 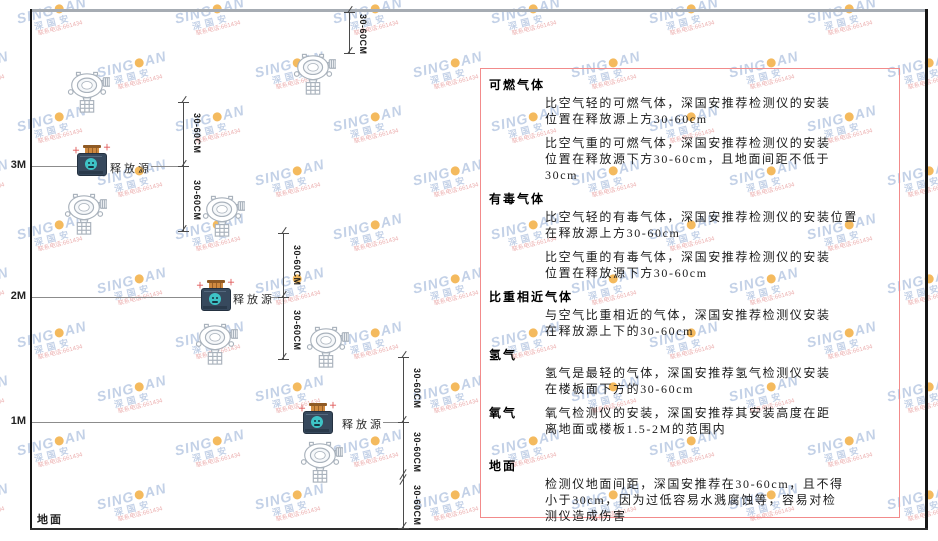 What do you see at coordinates (517, 199) in the screenshot?
I see `panel-section-title: 有毒气体` at bounding box center [517, 199].